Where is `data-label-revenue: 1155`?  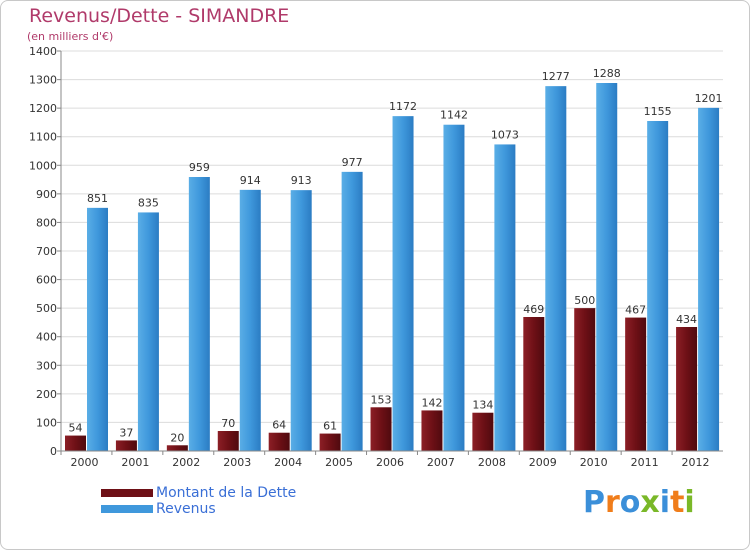
data-label-revenue: 1155 is located at coordinates (658, 111).